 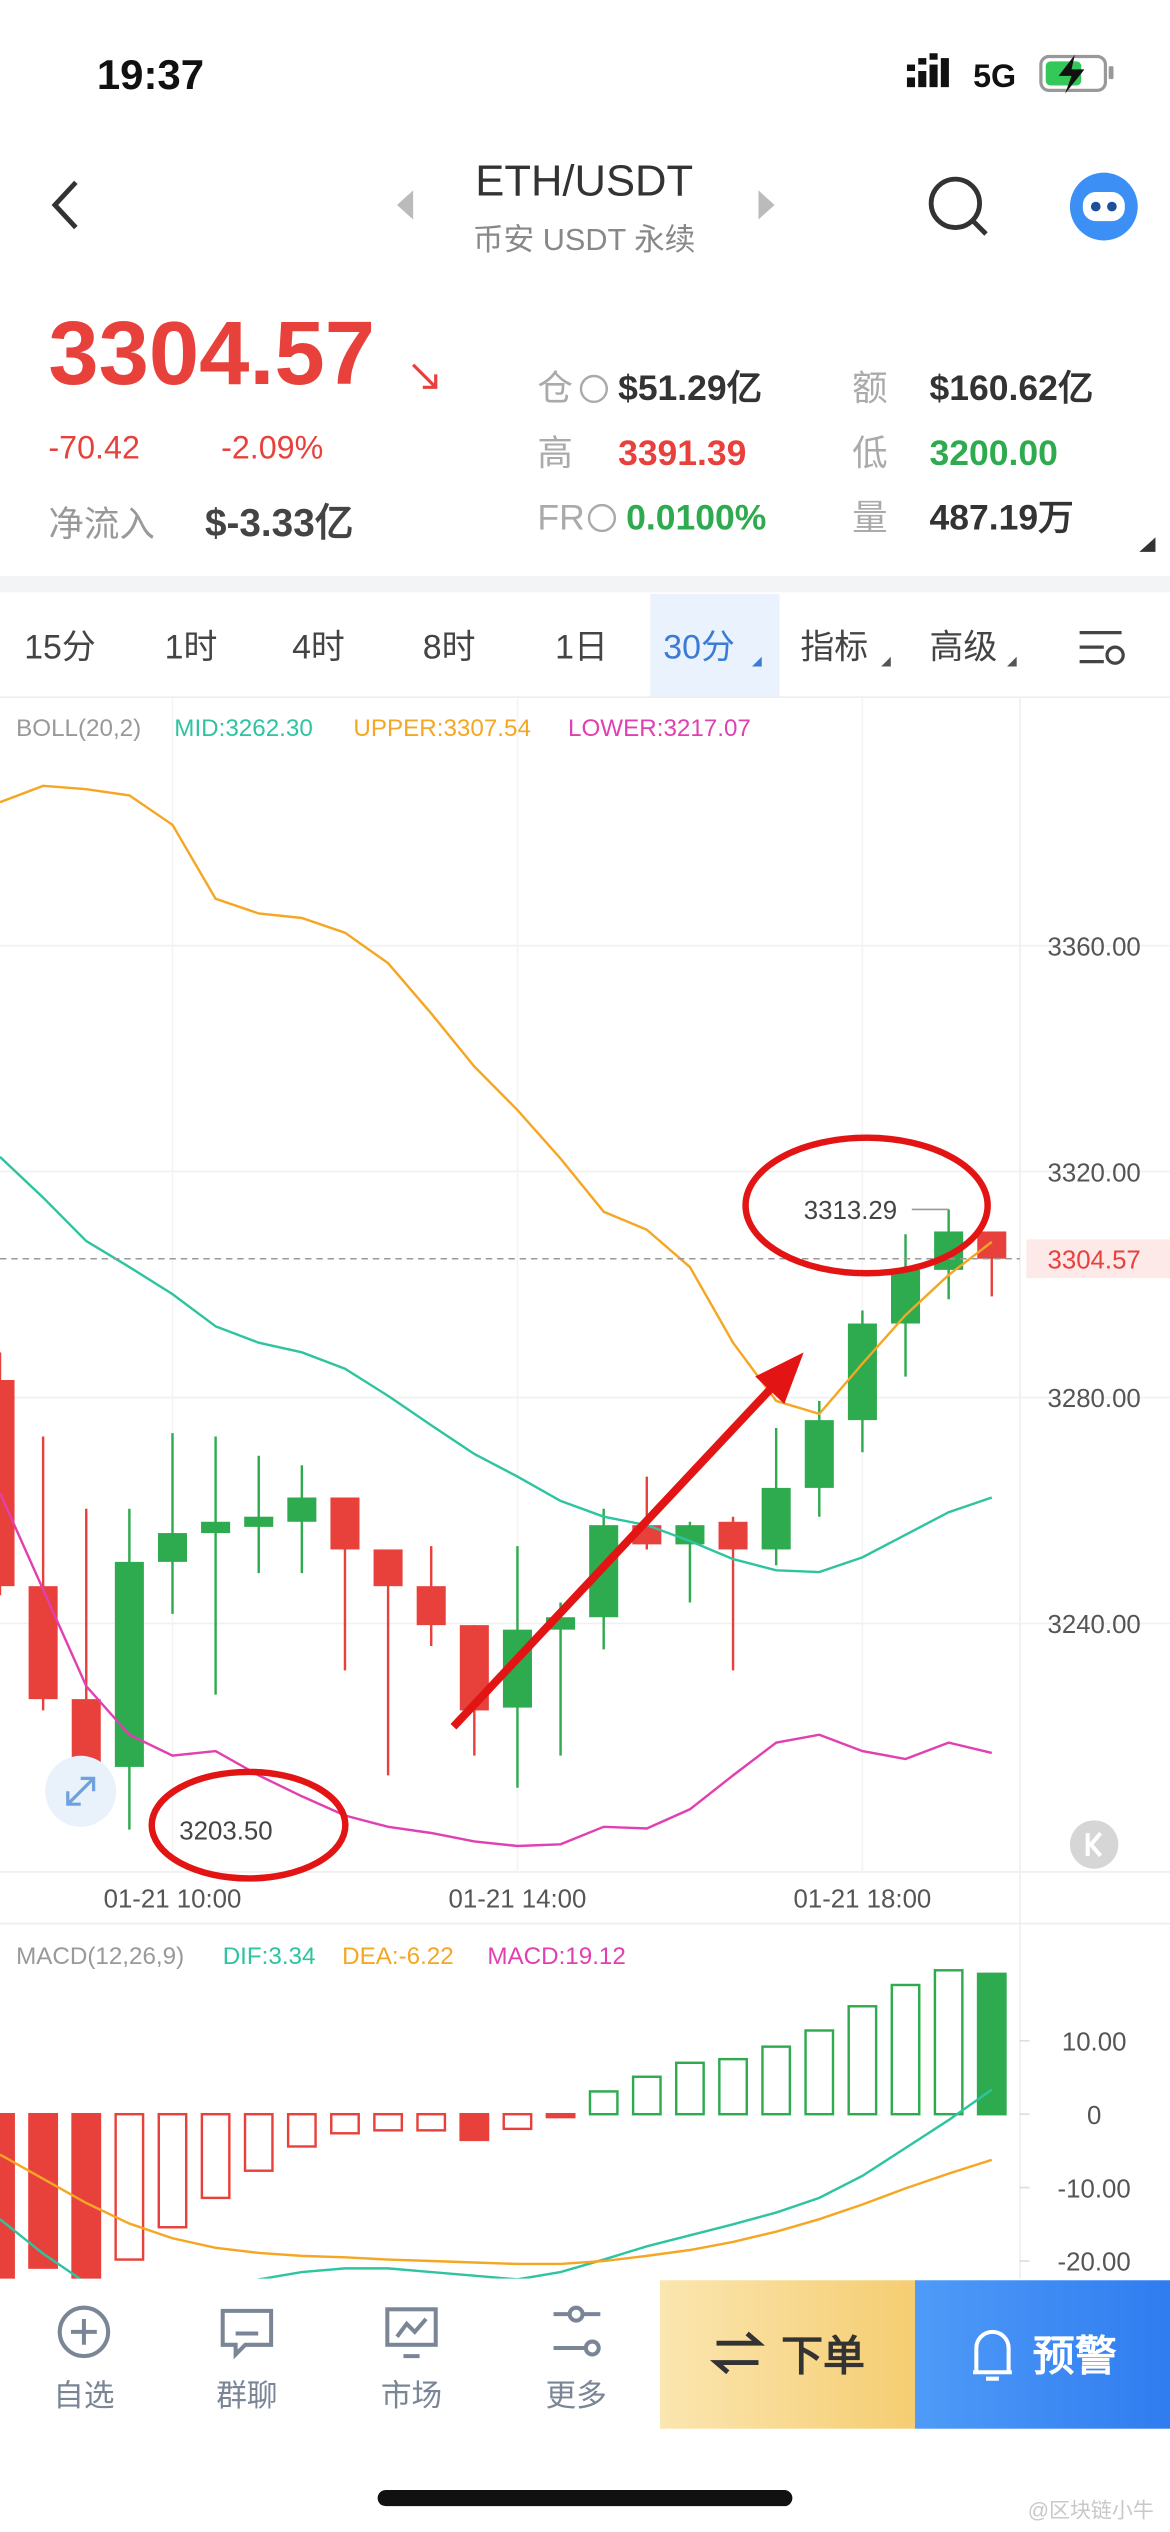 I want to click on net-inflow: $-3.33亿, so click(x=279, y=523).